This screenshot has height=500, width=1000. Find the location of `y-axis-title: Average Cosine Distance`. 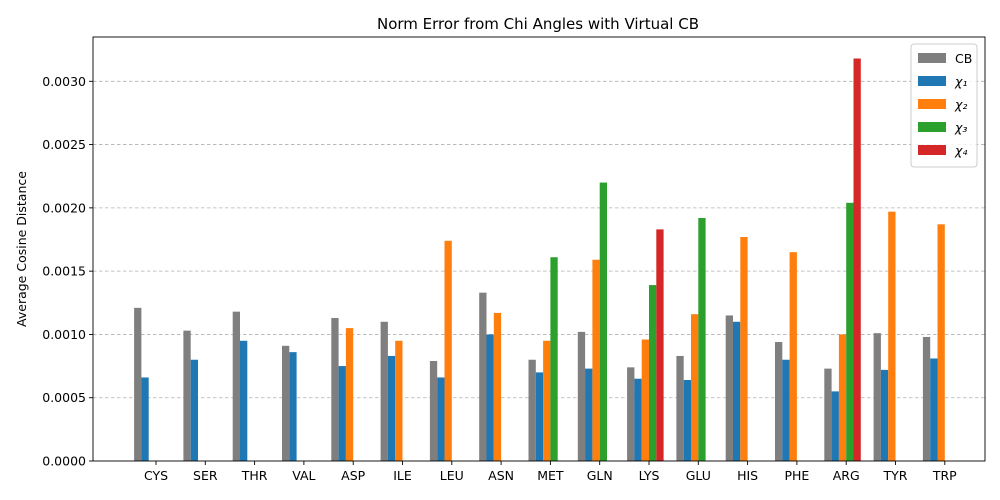

y-axis-title: Average Cosine Distance is located at coordinates (21, 249).